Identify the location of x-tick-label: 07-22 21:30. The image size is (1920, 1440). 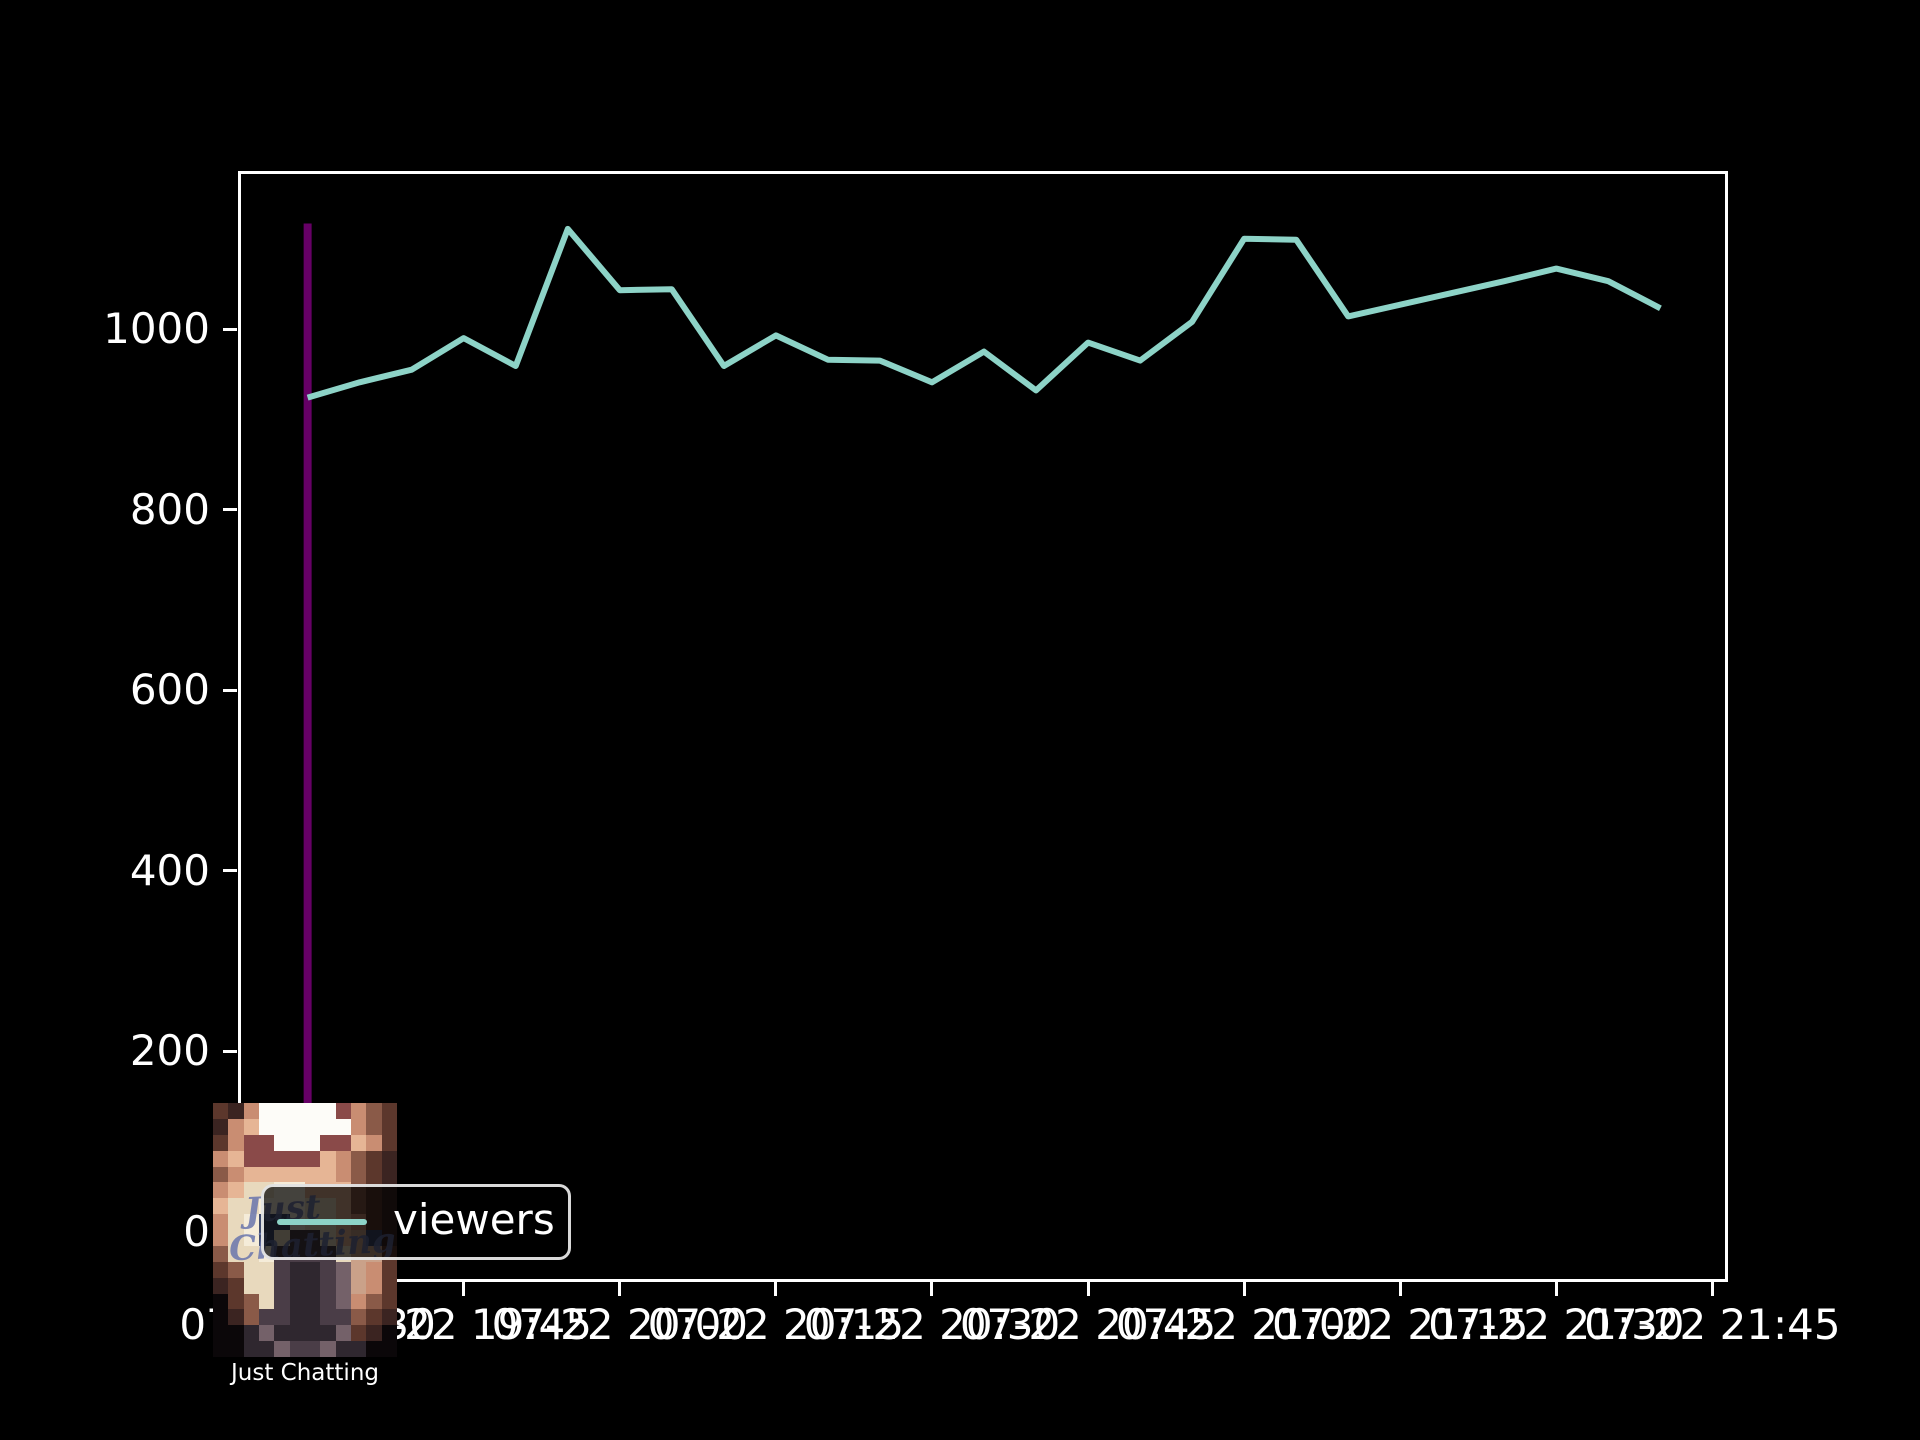
(1556, 1324).